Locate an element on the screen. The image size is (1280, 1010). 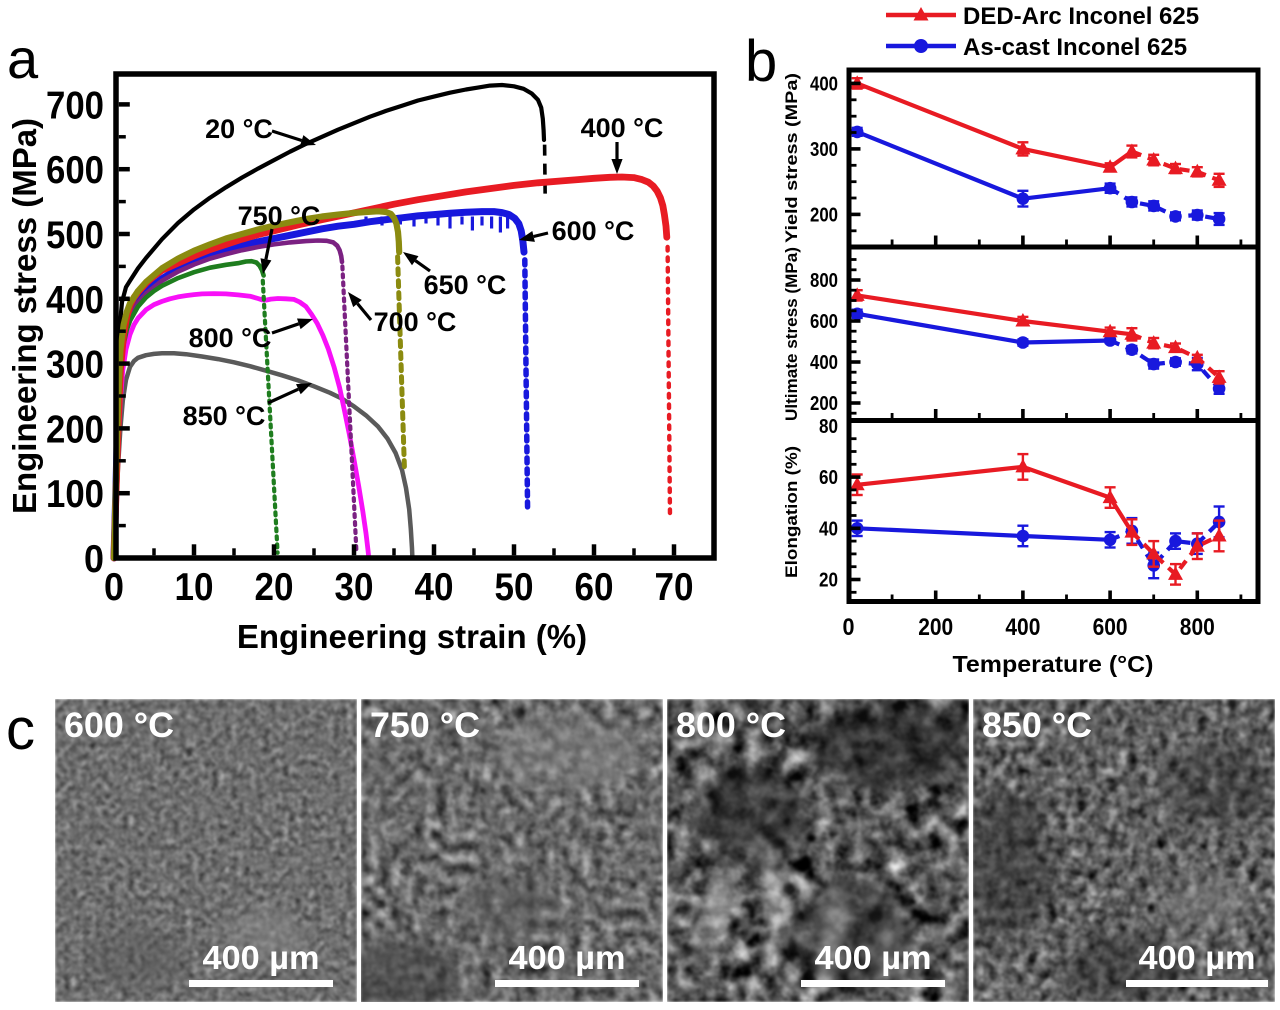
svg-text: 400 °C is located at coordinates (622, 128).